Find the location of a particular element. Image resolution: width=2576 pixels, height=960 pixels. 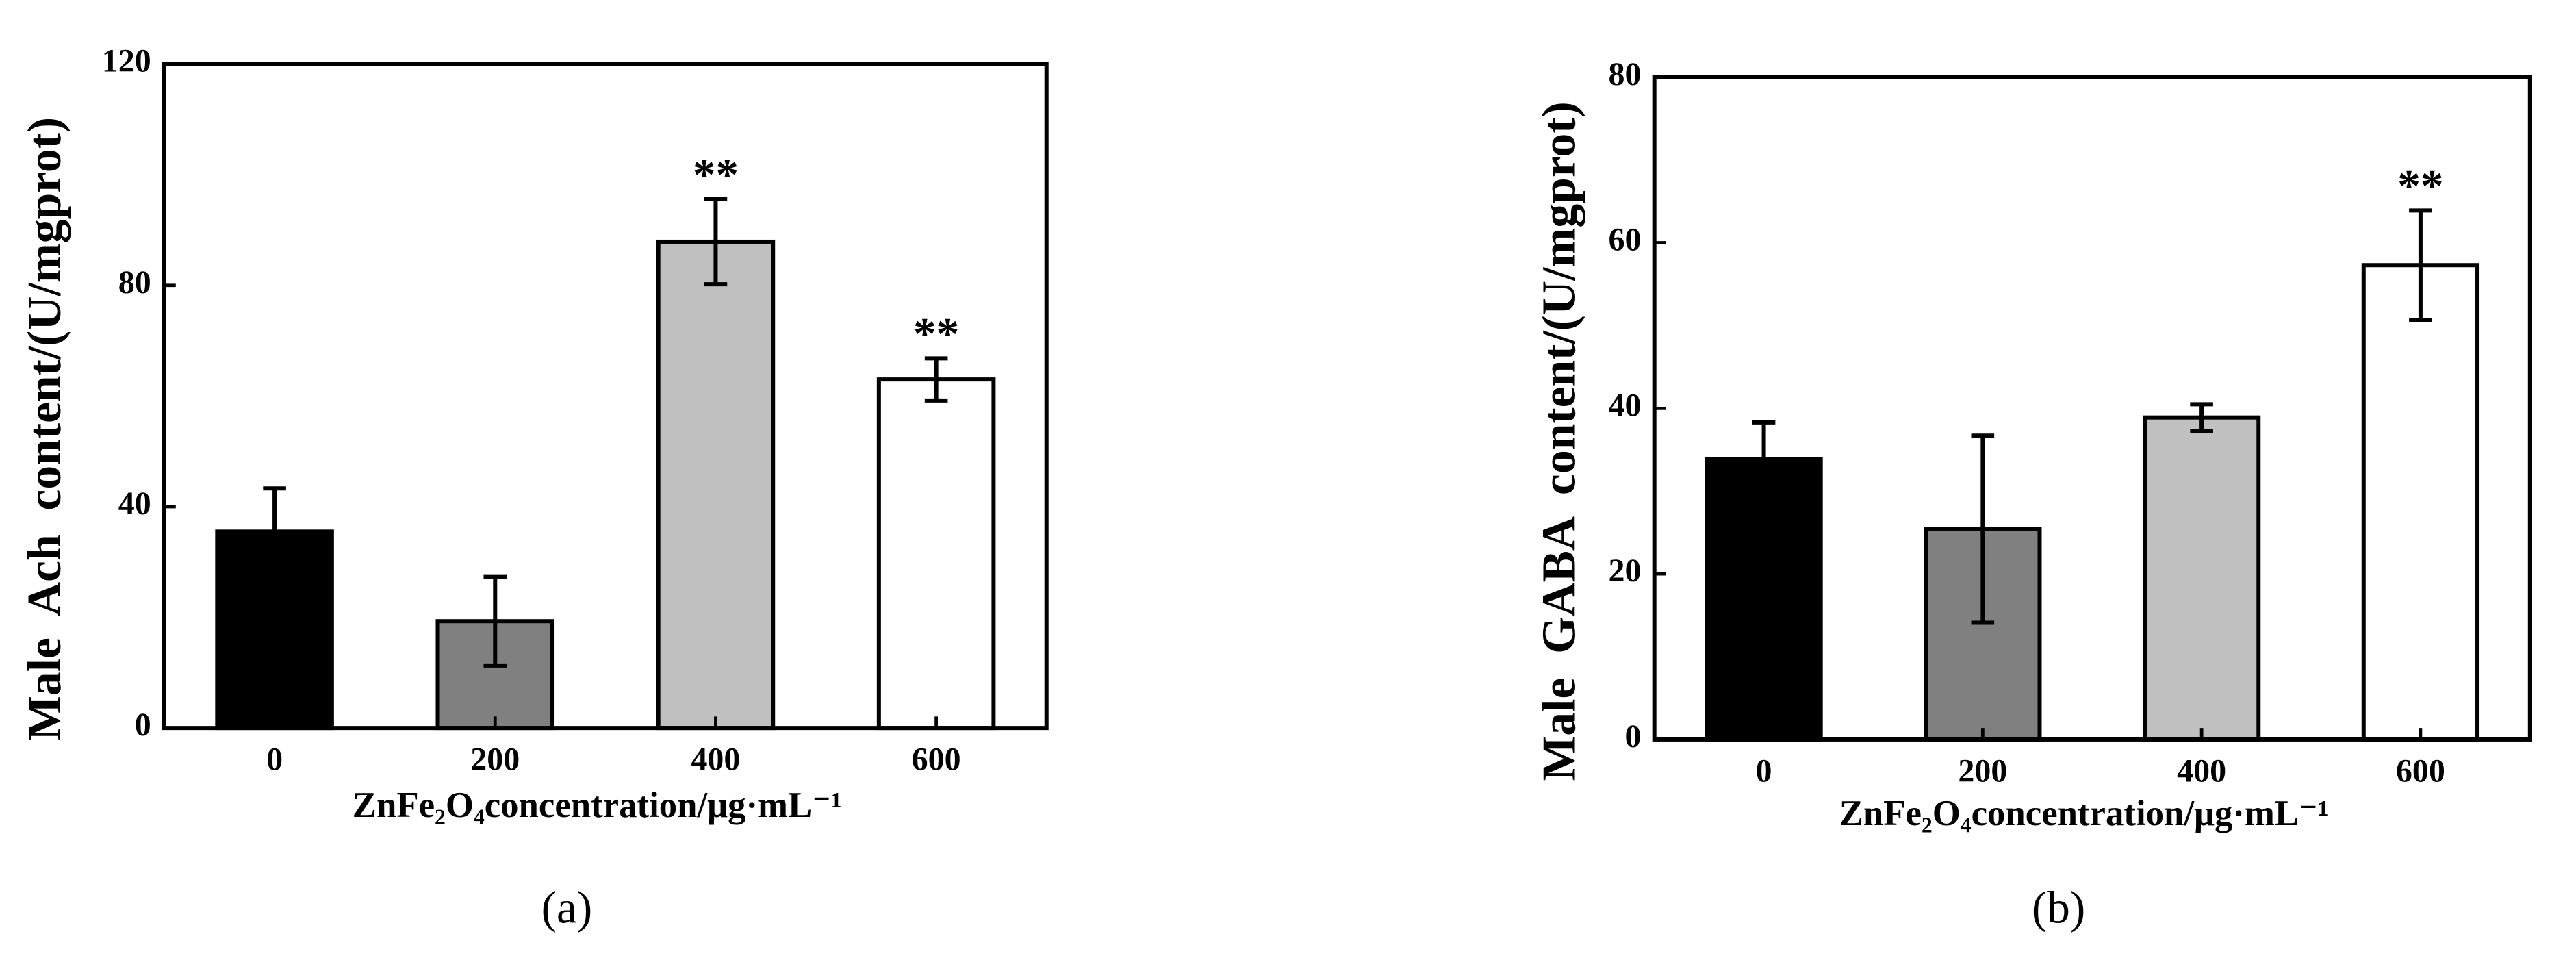

y-axis-label: Male GABA content/(U/mgprot) is located at coordinates (1559, 441).